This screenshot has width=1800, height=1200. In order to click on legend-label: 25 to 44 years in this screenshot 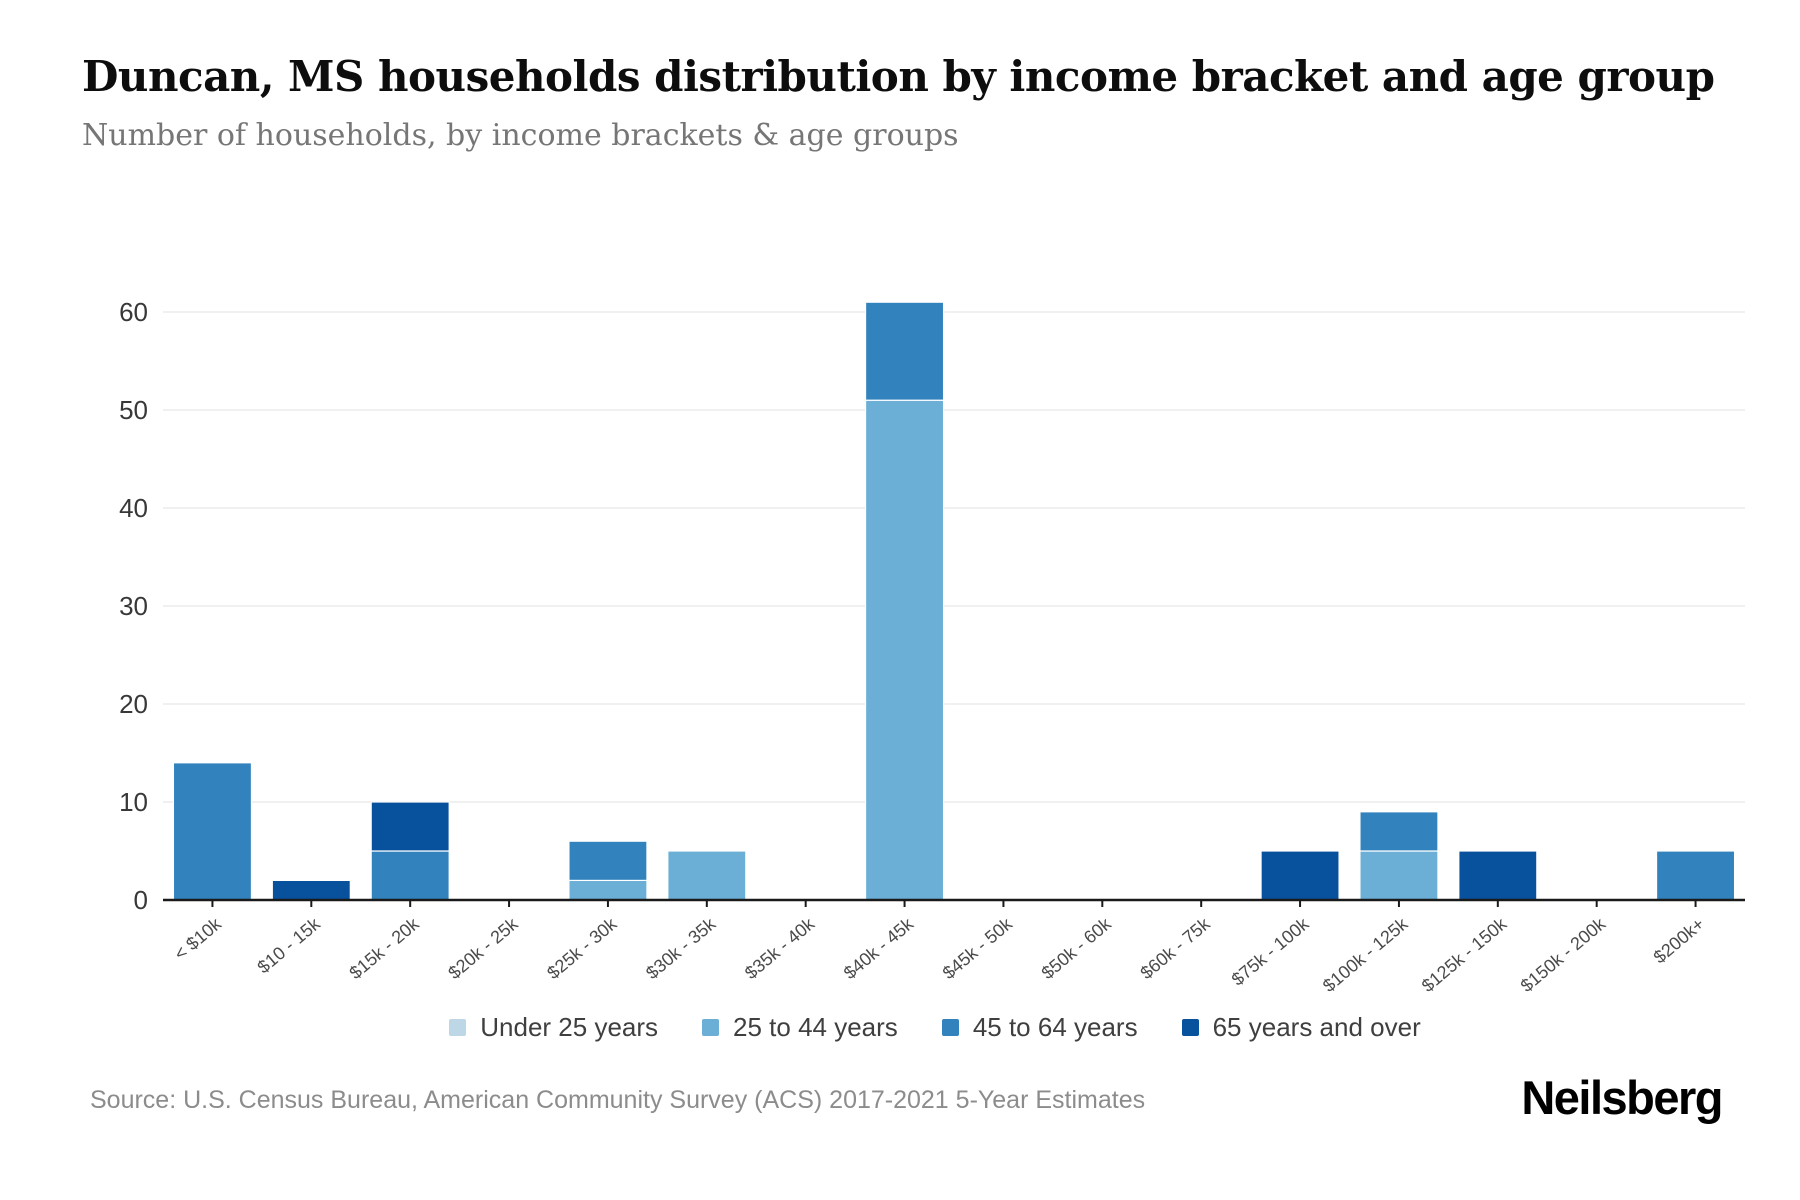, I will do `click(815, 1027)`.